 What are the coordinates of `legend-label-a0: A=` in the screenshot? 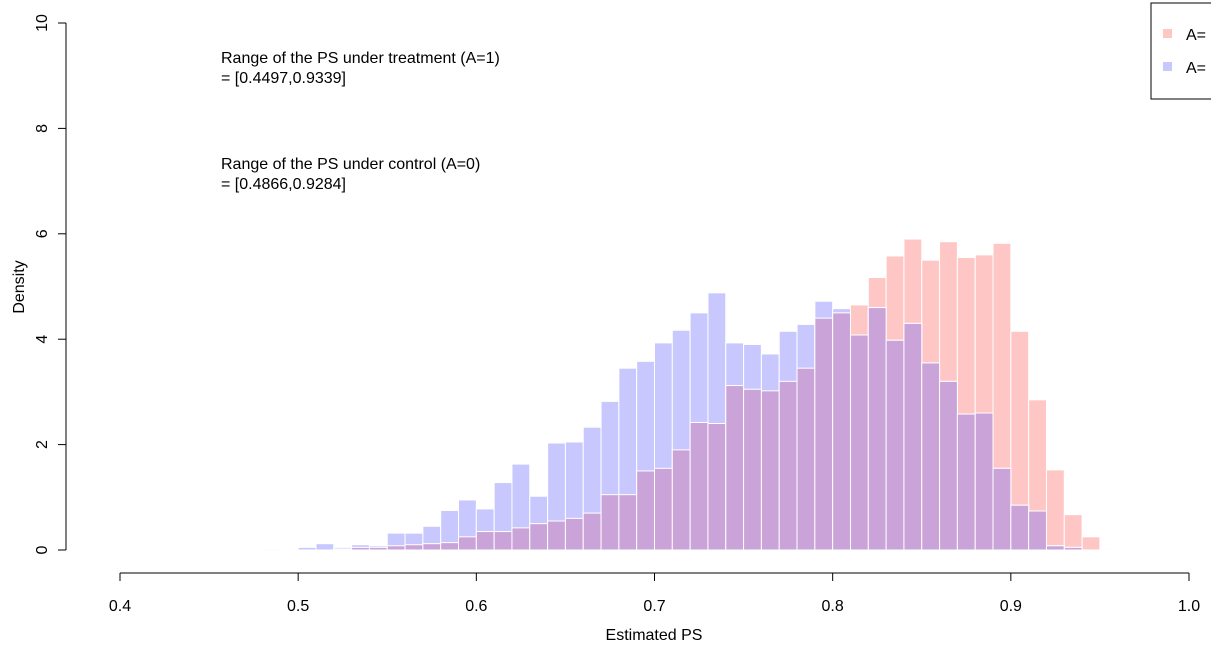 It's located at (1196, 68).